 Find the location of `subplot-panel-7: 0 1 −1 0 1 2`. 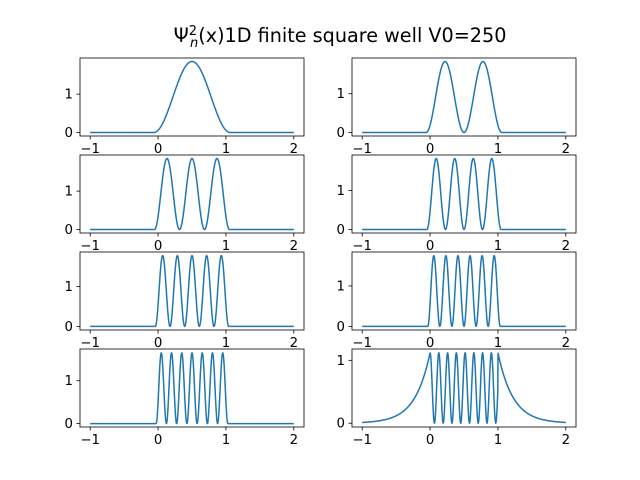

subplot-panel-7: 0 1 −1 0 1 2 is located at coordinates (185, 398).